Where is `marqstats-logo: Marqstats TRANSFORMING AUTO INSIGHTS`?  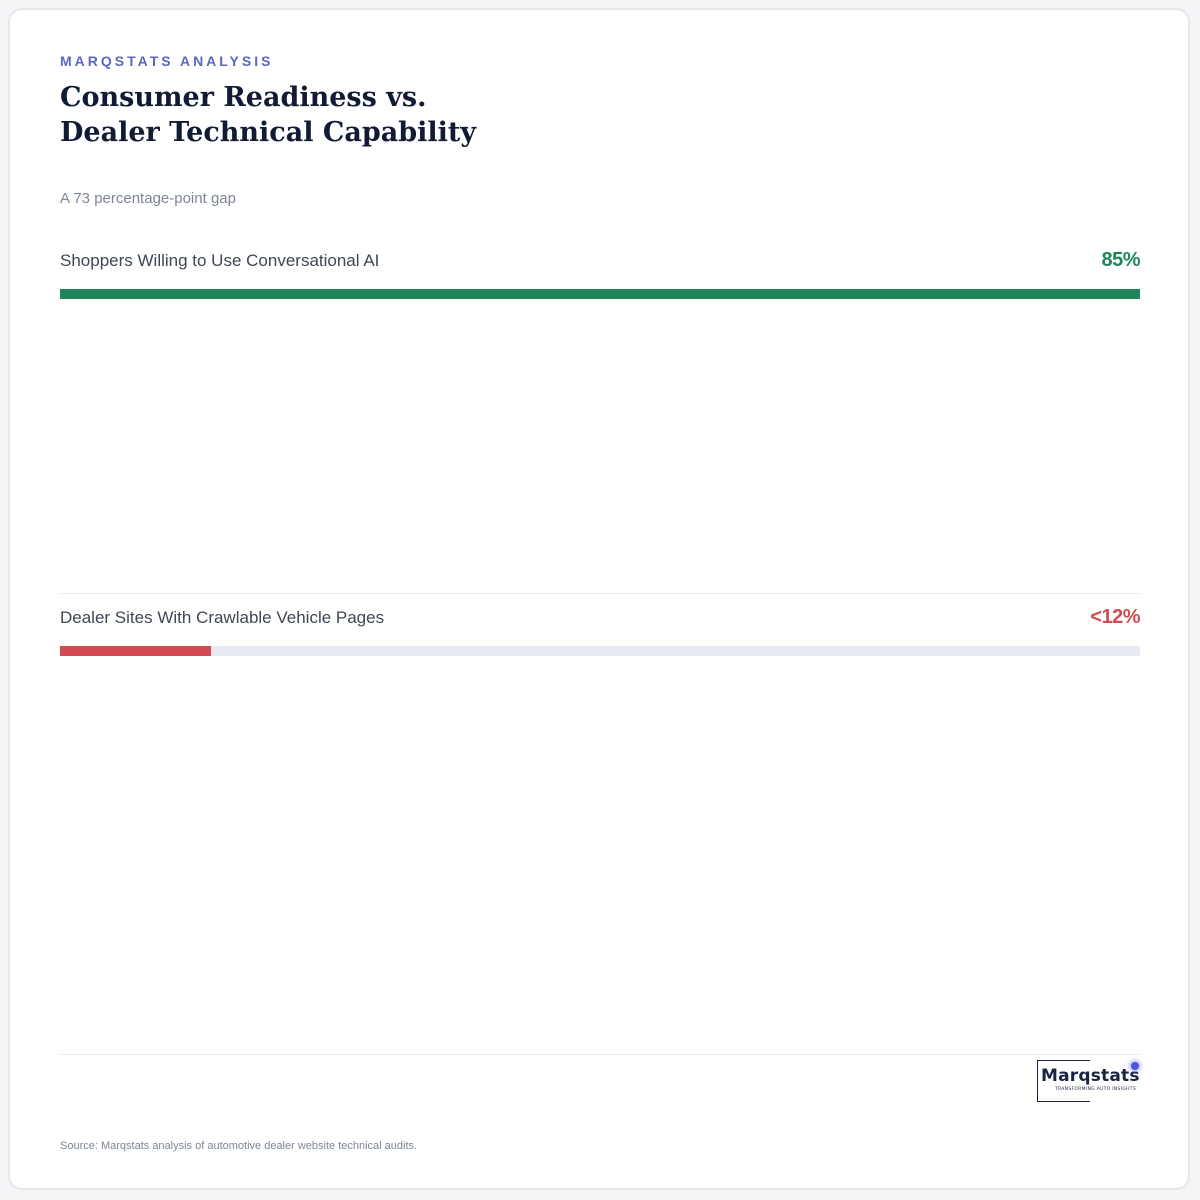
marqstats-logo: Marqstats TRANSFORMING AUTO INSIGHTS is located at coordinates (1090, 1083).